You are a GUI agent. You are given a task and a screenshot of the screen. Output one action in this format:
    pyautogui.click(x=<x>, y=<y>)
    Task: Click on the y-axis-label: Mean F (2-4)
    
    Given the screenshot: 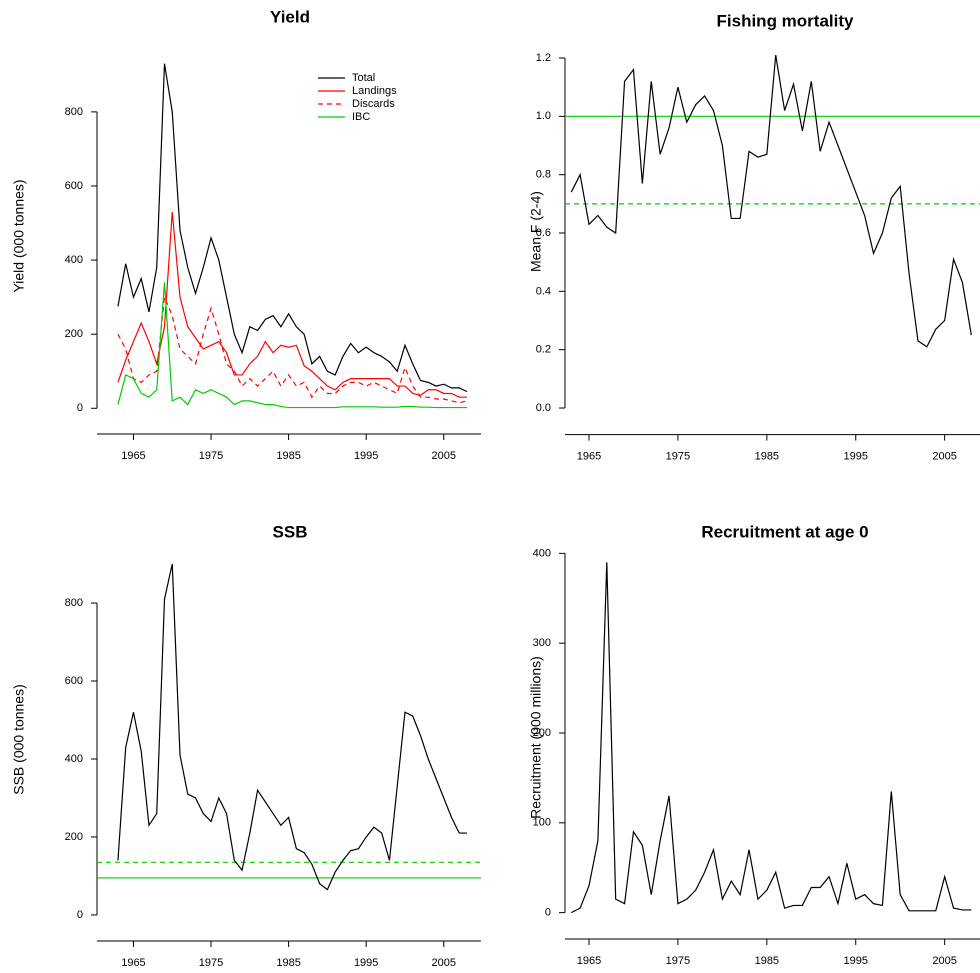 What is the action you would take?
    pyautogui.click(x=536, y=231)
    